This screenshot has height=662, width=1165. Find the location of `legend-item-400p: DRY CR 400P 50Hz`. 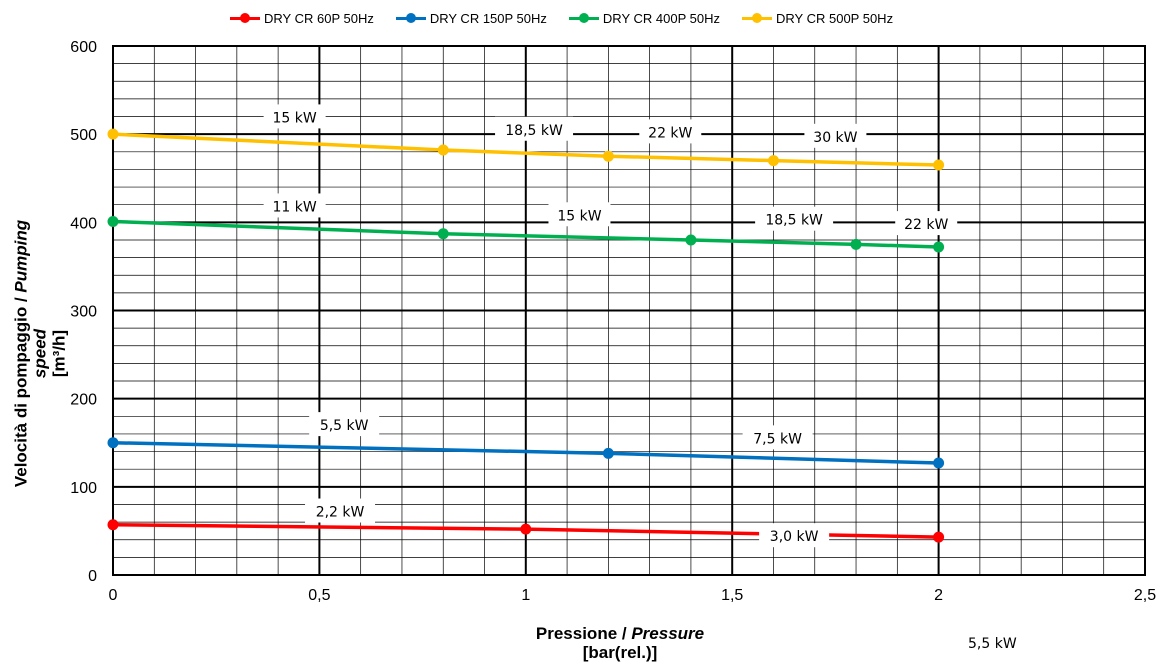

legend-item-400p: DRY CR 400P 50Hz is located at coordinates (644, 18).